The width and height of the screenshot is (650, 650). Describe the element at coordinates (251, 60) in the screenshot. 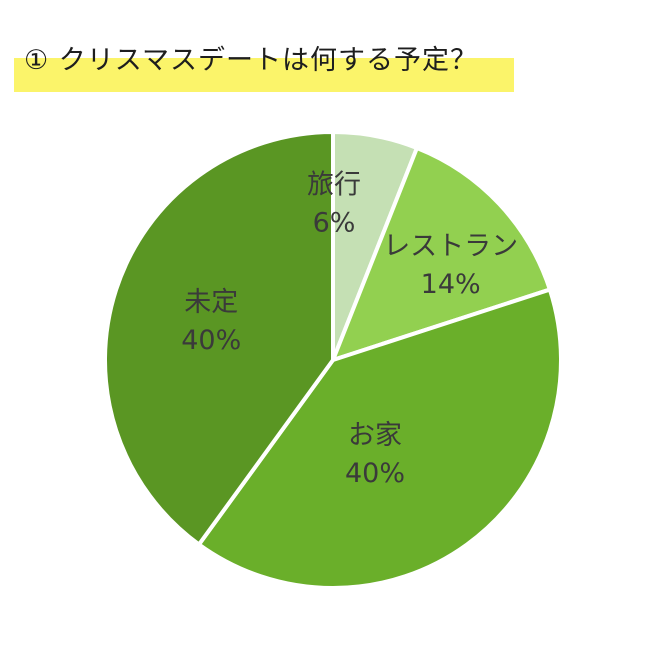

I see `chart-title: ① クリスマスデートは何する予定？` at that location.